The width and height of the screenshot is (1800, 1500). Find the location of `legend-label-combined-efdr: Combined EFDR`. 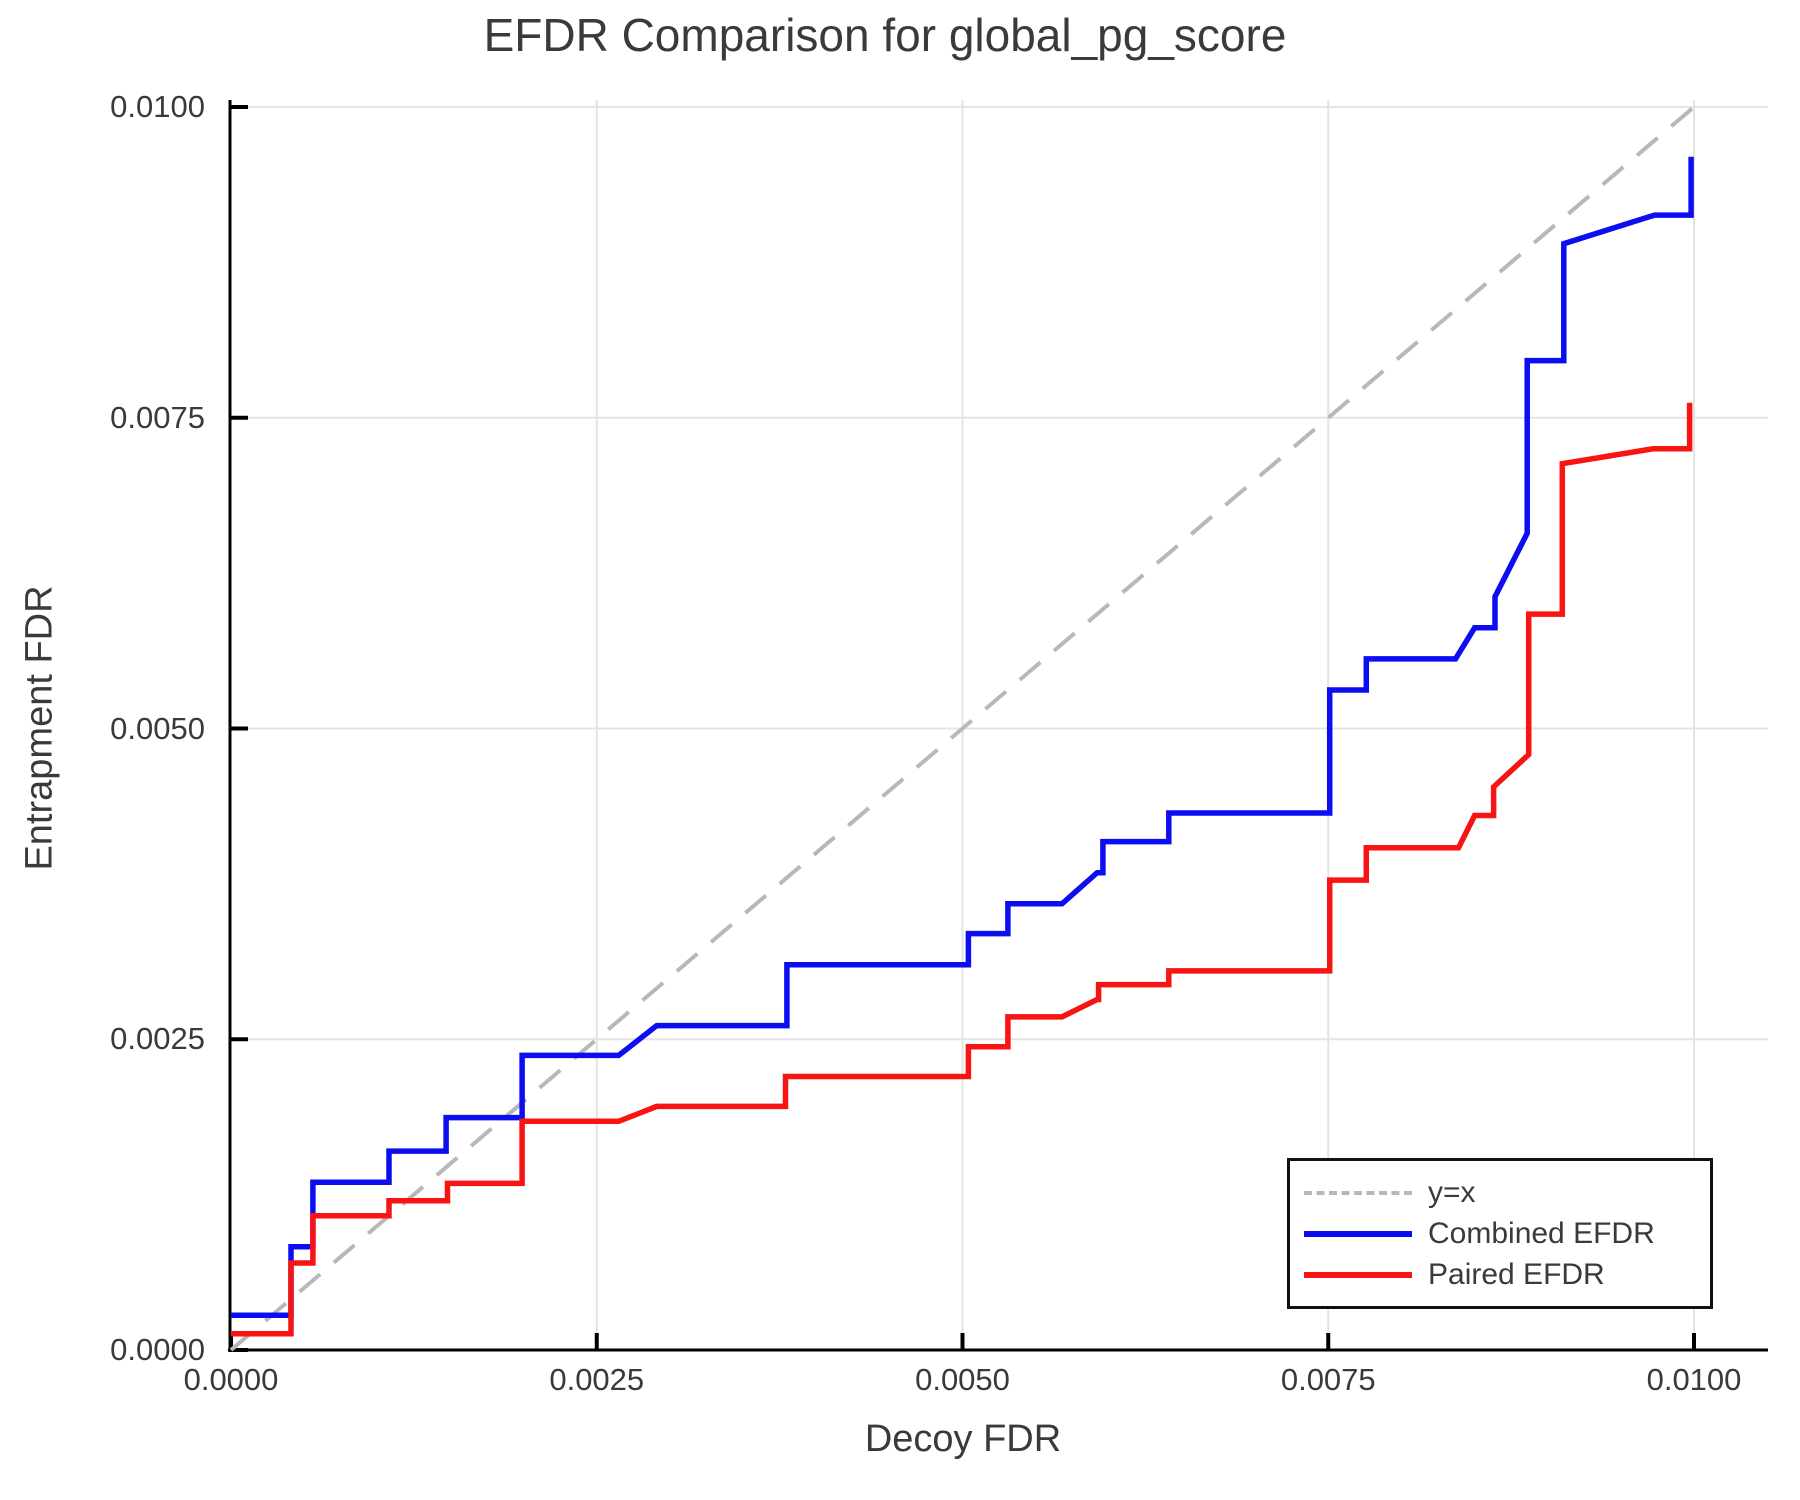

legend-label-combined-efdr: Combined EFDR is located at coordinates (1541, 1233).